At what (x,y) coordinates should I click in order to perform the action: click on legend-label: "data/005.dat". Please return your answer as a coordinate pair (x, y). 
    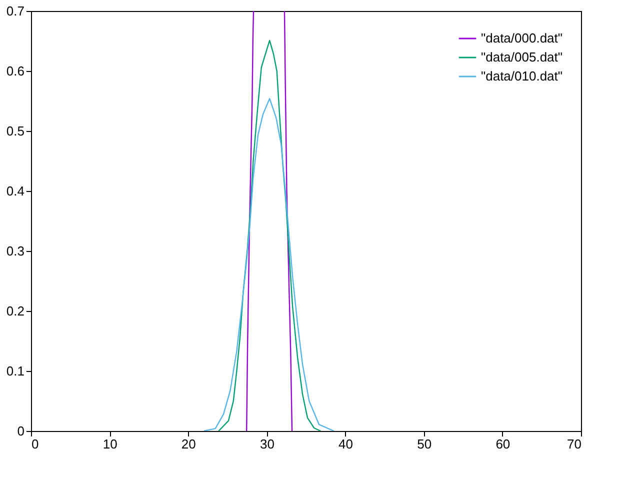
    Looking at the image, I should click on (522, 57).